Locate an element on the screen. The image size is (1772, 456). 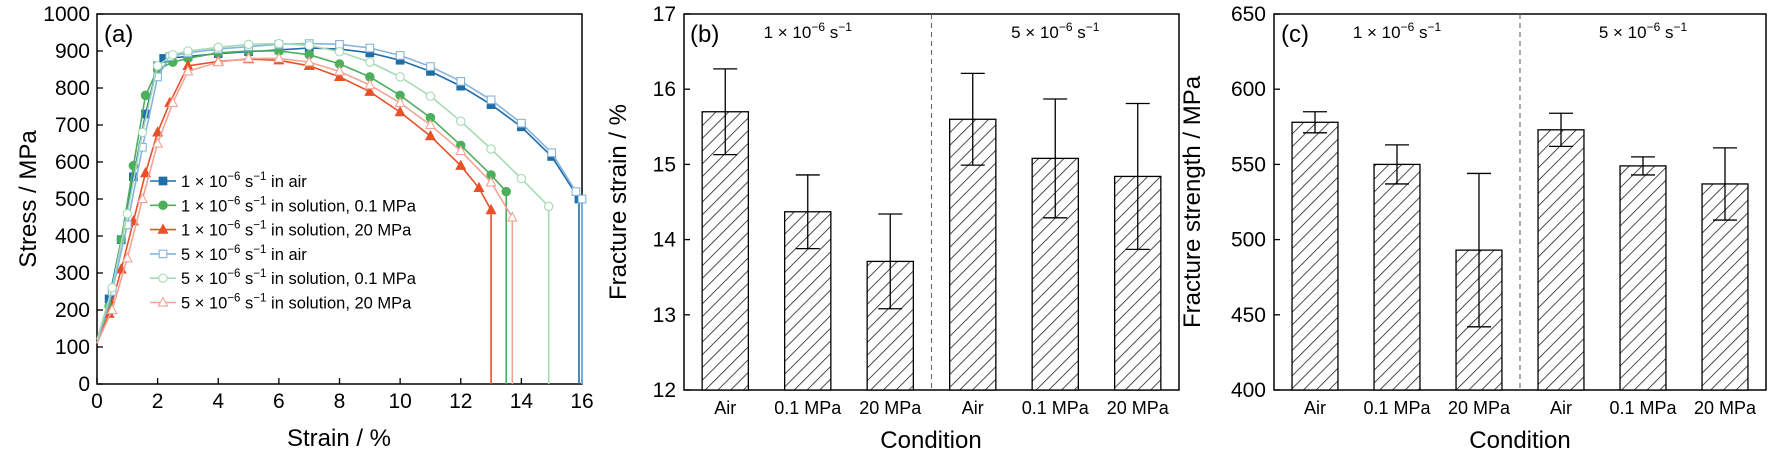
legend-label: 1 × 10−6 s−1 in solution, 0.1 MPa is located at coordinates (299, 205).